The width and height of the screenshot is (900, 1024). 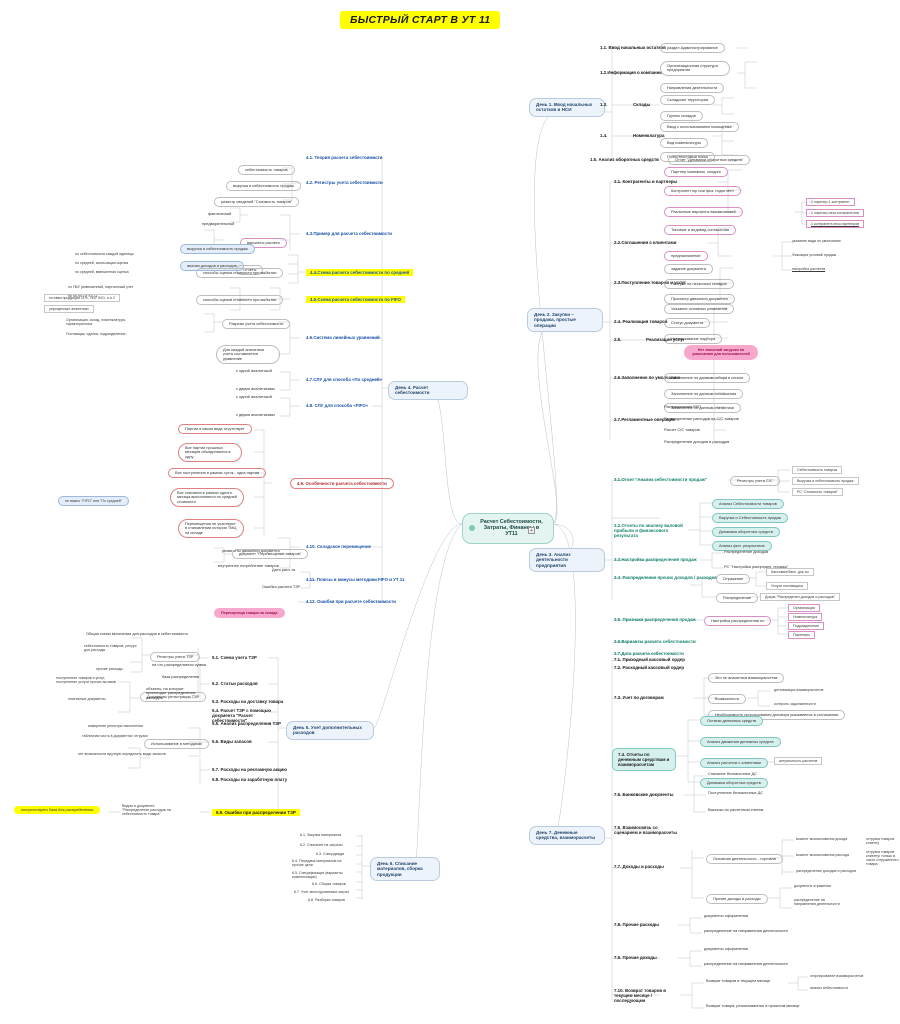 I want to click on d2-item-6b: Заполнение по данным соглашения, so click(x=704, y=394).